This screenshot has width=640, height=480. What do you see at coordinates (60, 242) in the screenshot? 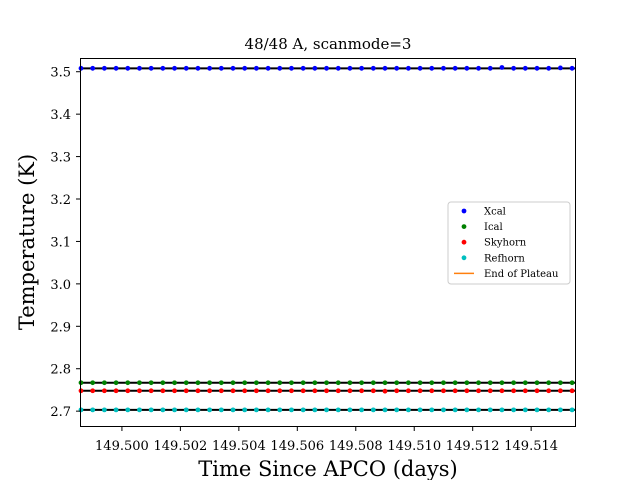
I see `y-tick-label: 3.1` at bounding box center [60, 242].